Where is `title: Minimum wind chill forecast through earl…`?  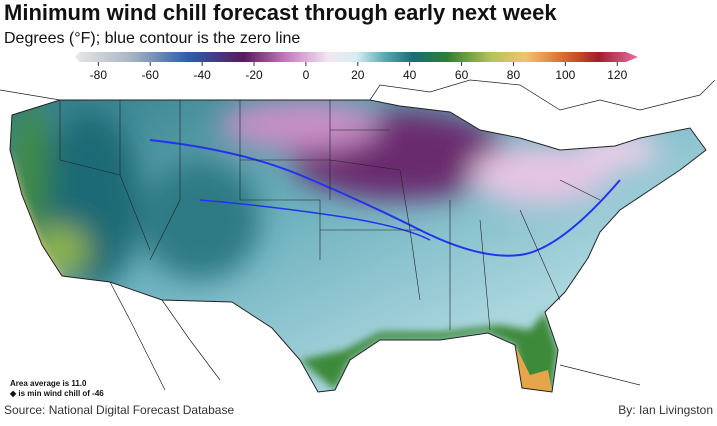
title: Minimum wind chill forecast through earl… is located at coordinates (280, 12).